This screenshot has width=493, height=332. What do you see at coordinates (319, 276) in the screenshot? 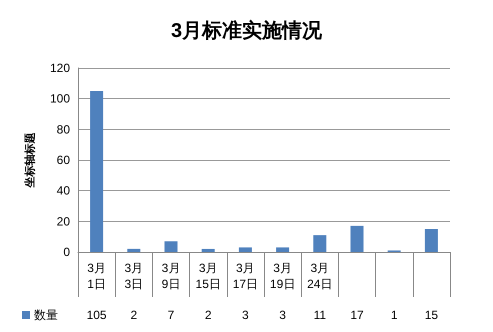
I see `x-tick-label: 3月24日` at bounding box center [319, 276].